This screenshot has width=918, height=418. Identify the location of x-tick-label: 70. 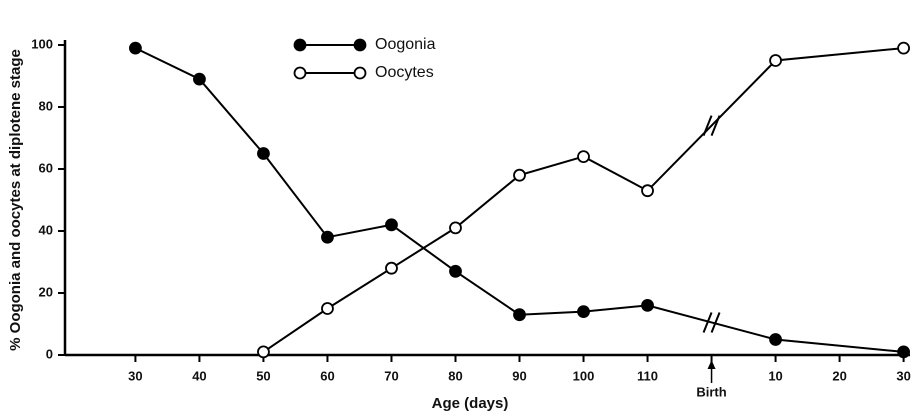
(391, 375).